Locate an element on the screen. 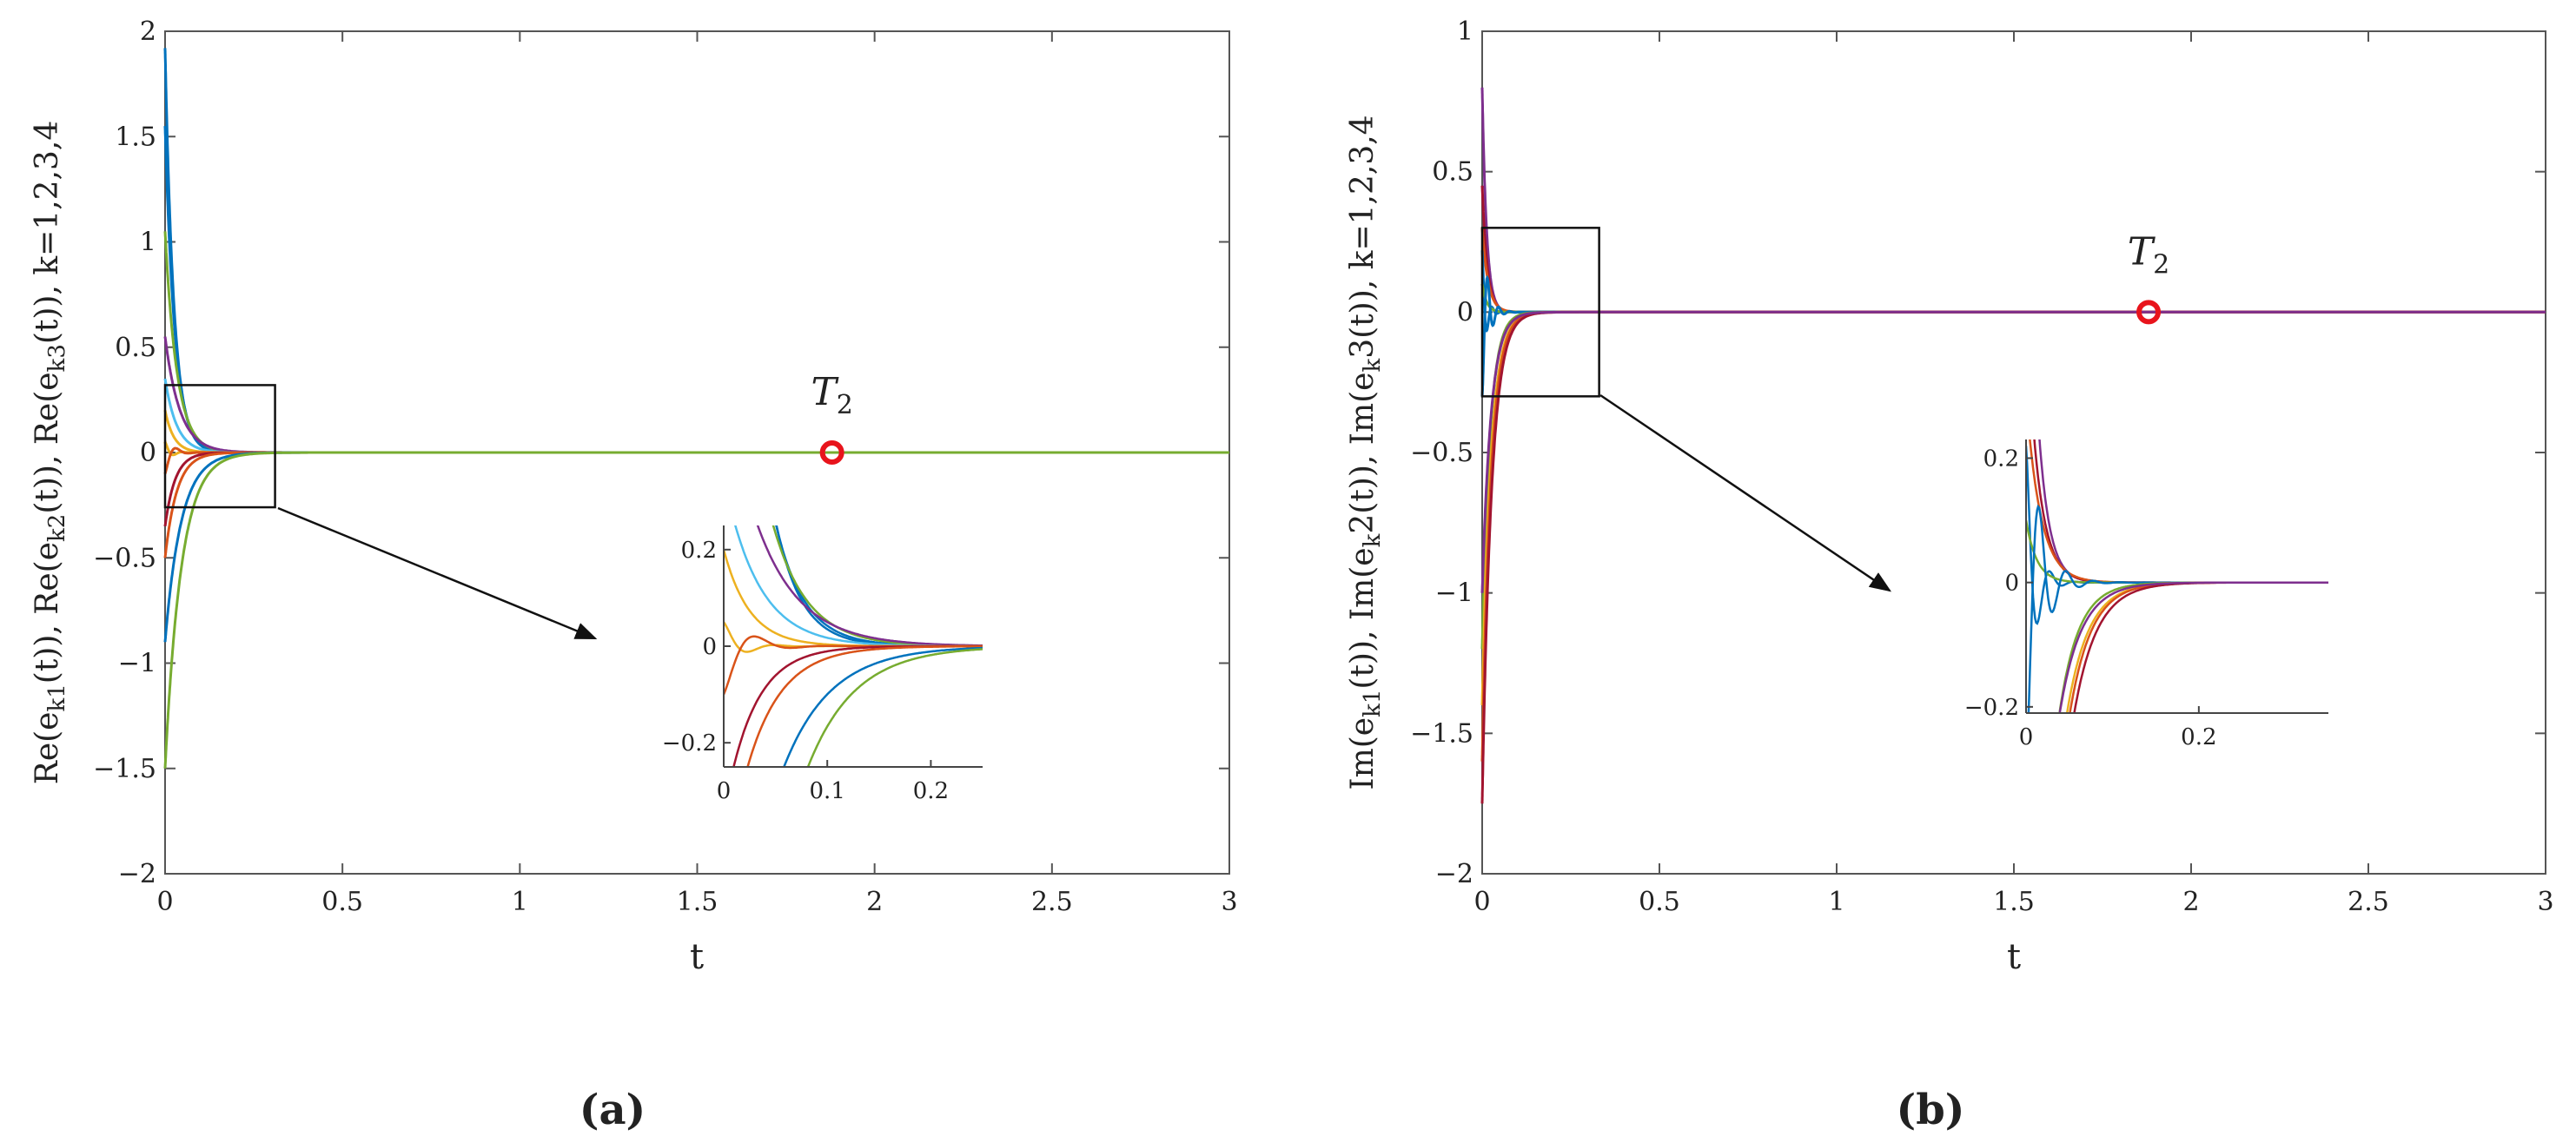 Image resolution: width=2576 pixels, height=1143 pixels. series-line-e7 is located at coordinates (2013, 480).